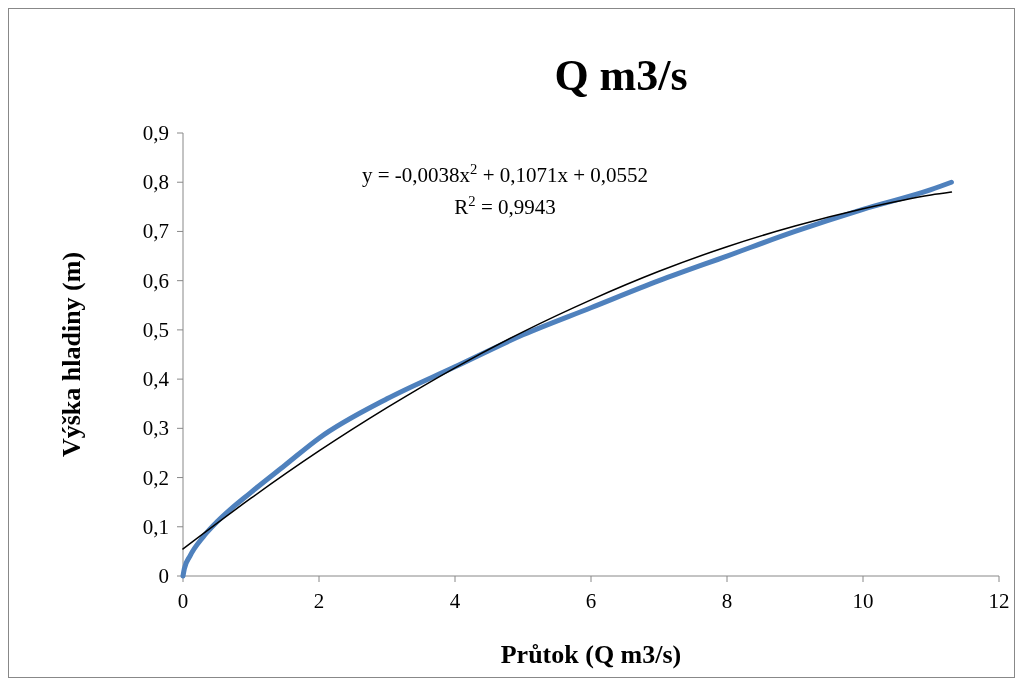  I want to click on y-tick-label: 0,7, so click(155, 231).